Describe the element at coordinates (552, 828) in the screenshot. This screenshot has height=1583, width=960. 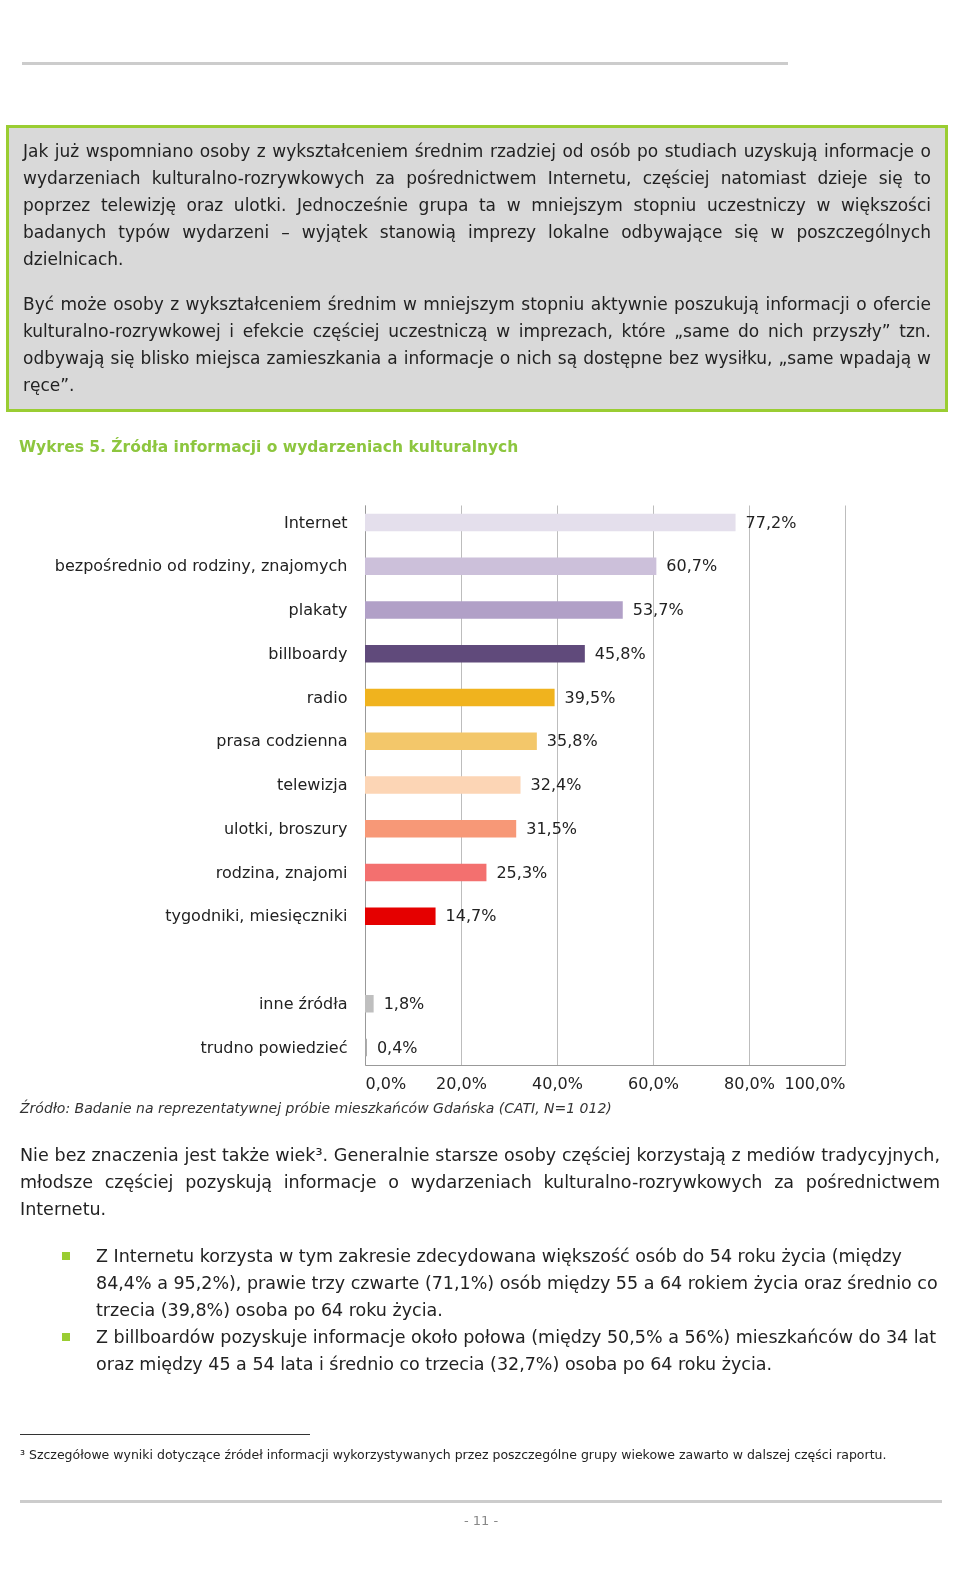
I see `data-label: 31,5%` at that location.